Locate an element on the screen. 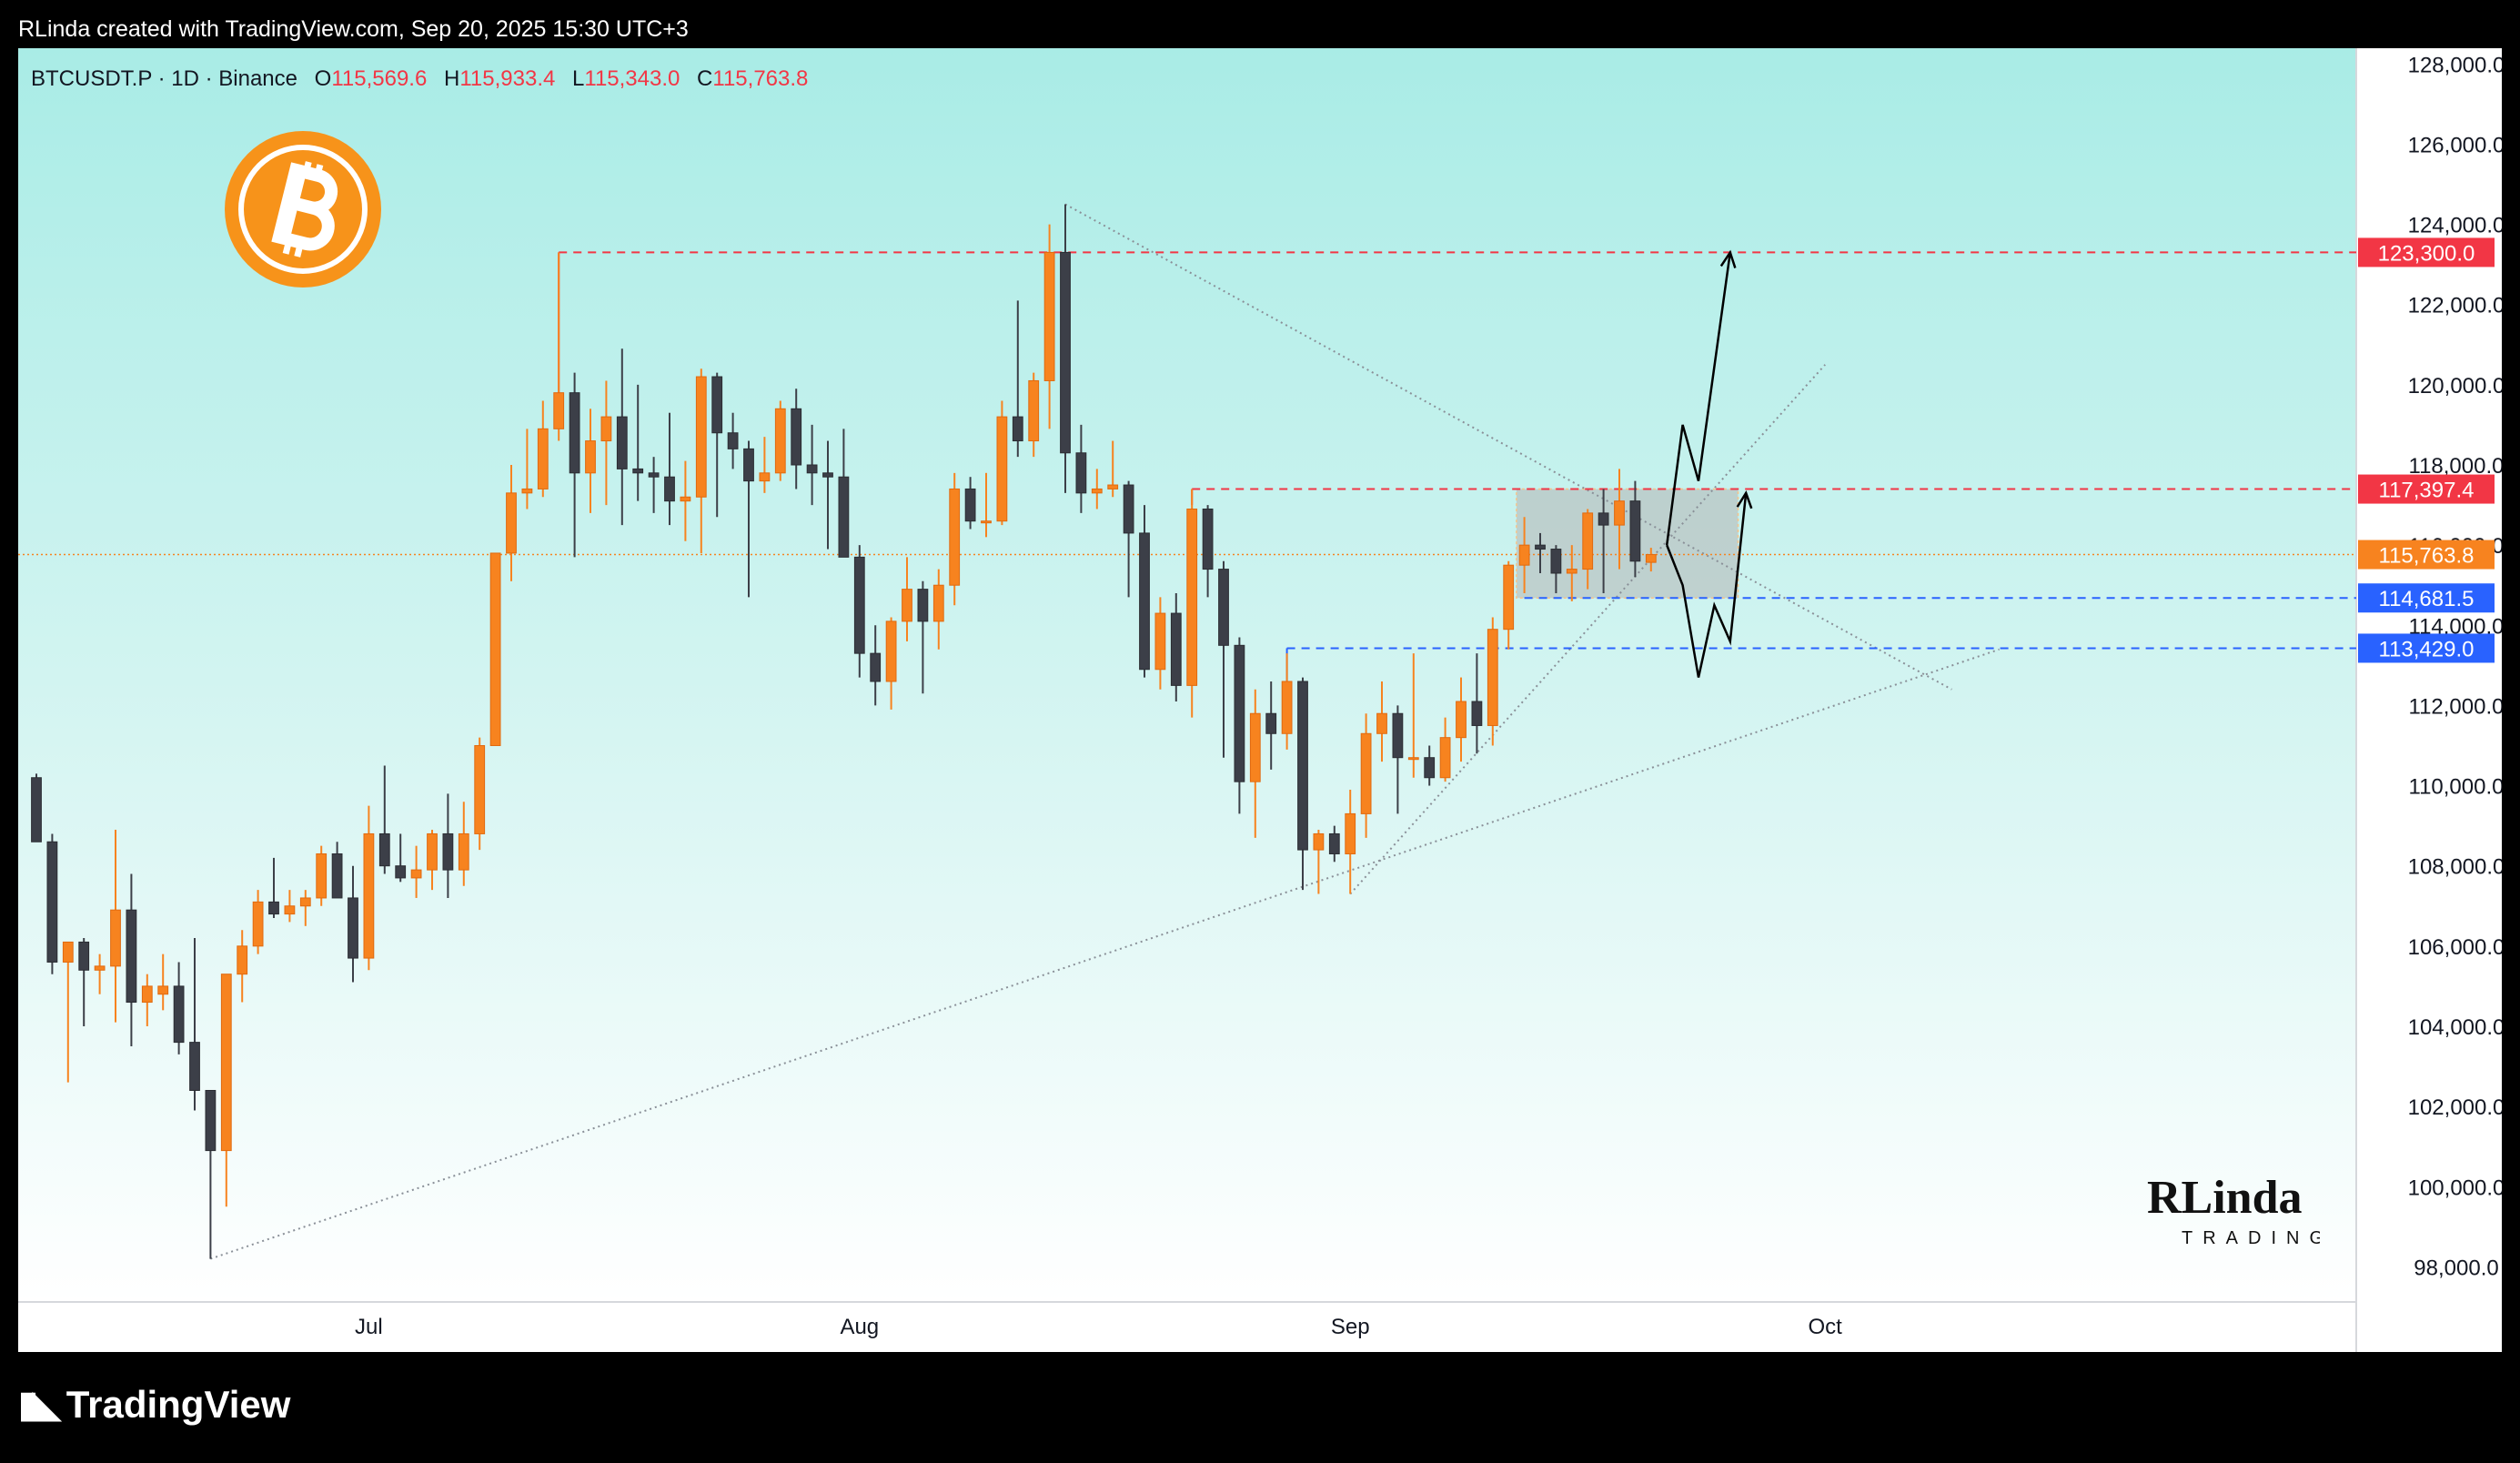 The width and height of the screenshot is (2520, 1463). symbol-info: BTCUSDT.P · 1D · Binance is located at coordinates (164, 78).